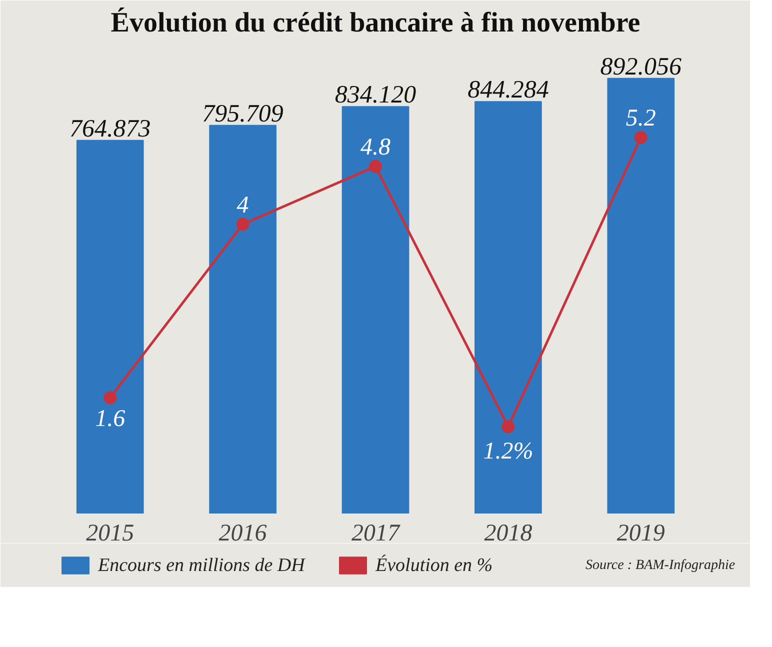  I want to click on data-label: 834.120, so click(375, 95).